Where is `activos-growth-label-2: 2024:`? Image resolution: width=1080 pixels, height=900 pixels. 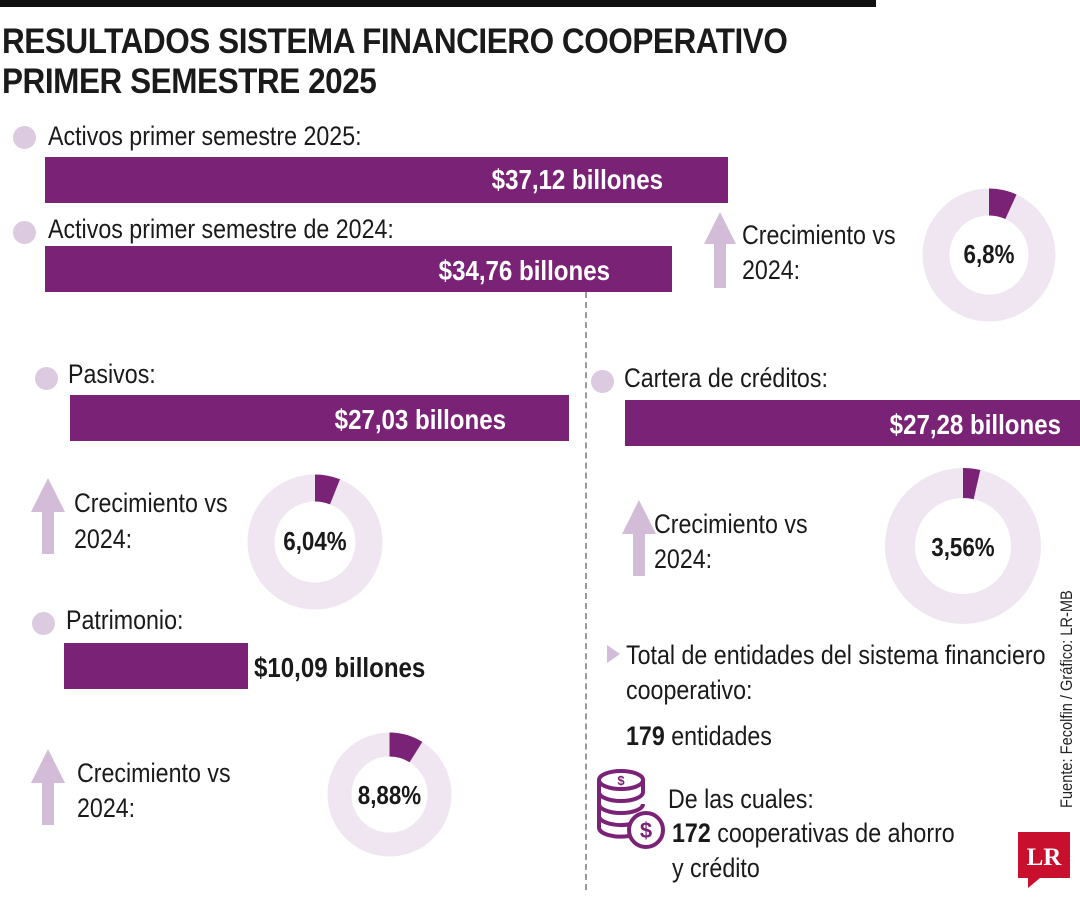 activos-growth-label-2: 2024: is located at coordinates (771, 270).